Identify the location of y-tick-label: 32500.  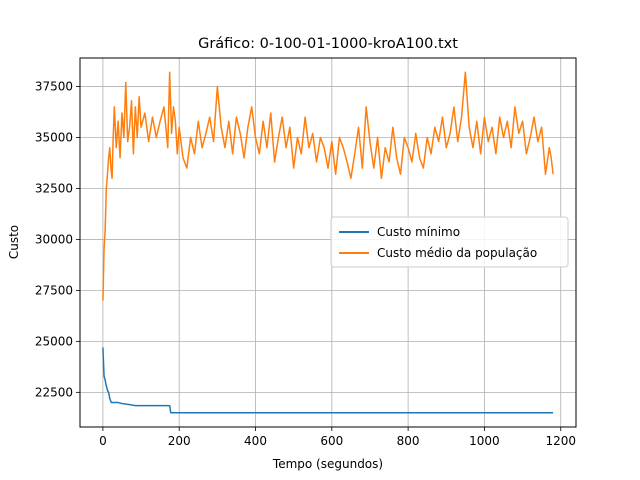
(54, 188).